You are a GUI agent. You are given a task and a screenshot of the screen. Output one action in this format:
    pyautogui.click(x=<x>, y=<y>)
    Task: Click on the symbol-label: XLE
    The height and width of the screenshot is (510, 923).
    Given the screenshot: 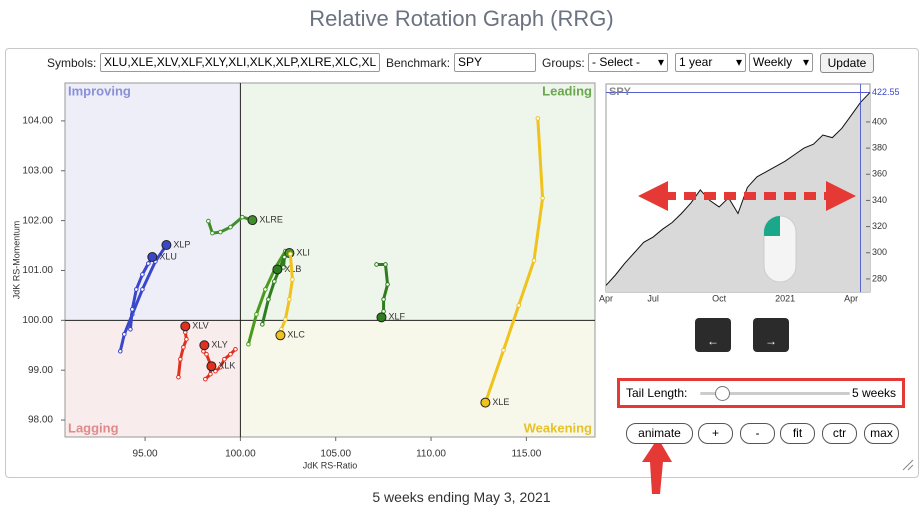 What is the action you would take?
    pyautogui.click(x=500, y=402)
    